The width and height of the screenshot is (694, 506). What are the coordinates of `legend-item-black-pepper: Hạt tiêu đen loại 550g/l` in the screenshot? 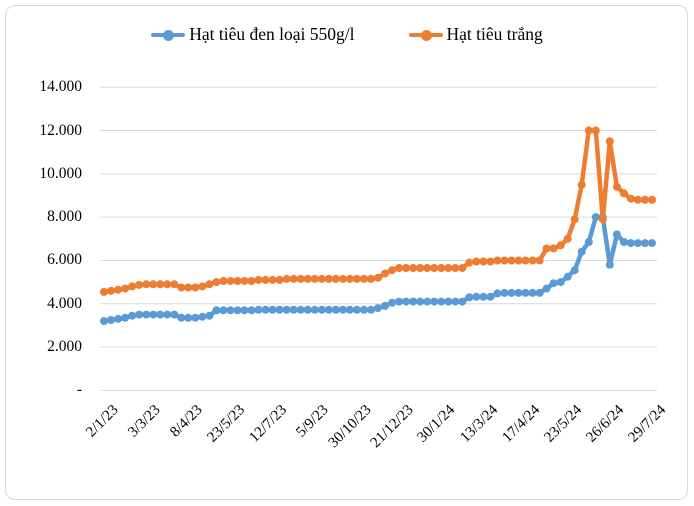 It's located at (253, 34).